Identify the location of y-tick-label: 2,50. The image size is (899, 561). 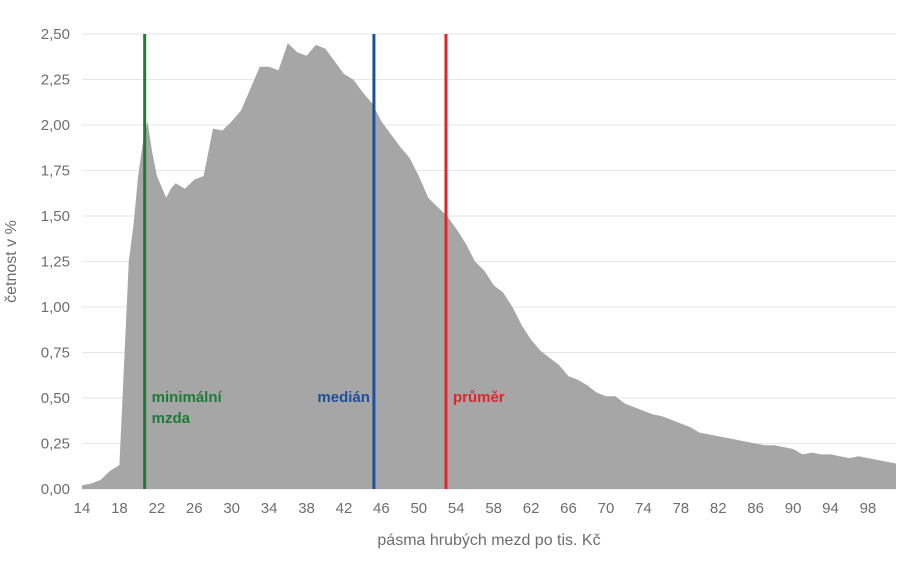
(55, 34).